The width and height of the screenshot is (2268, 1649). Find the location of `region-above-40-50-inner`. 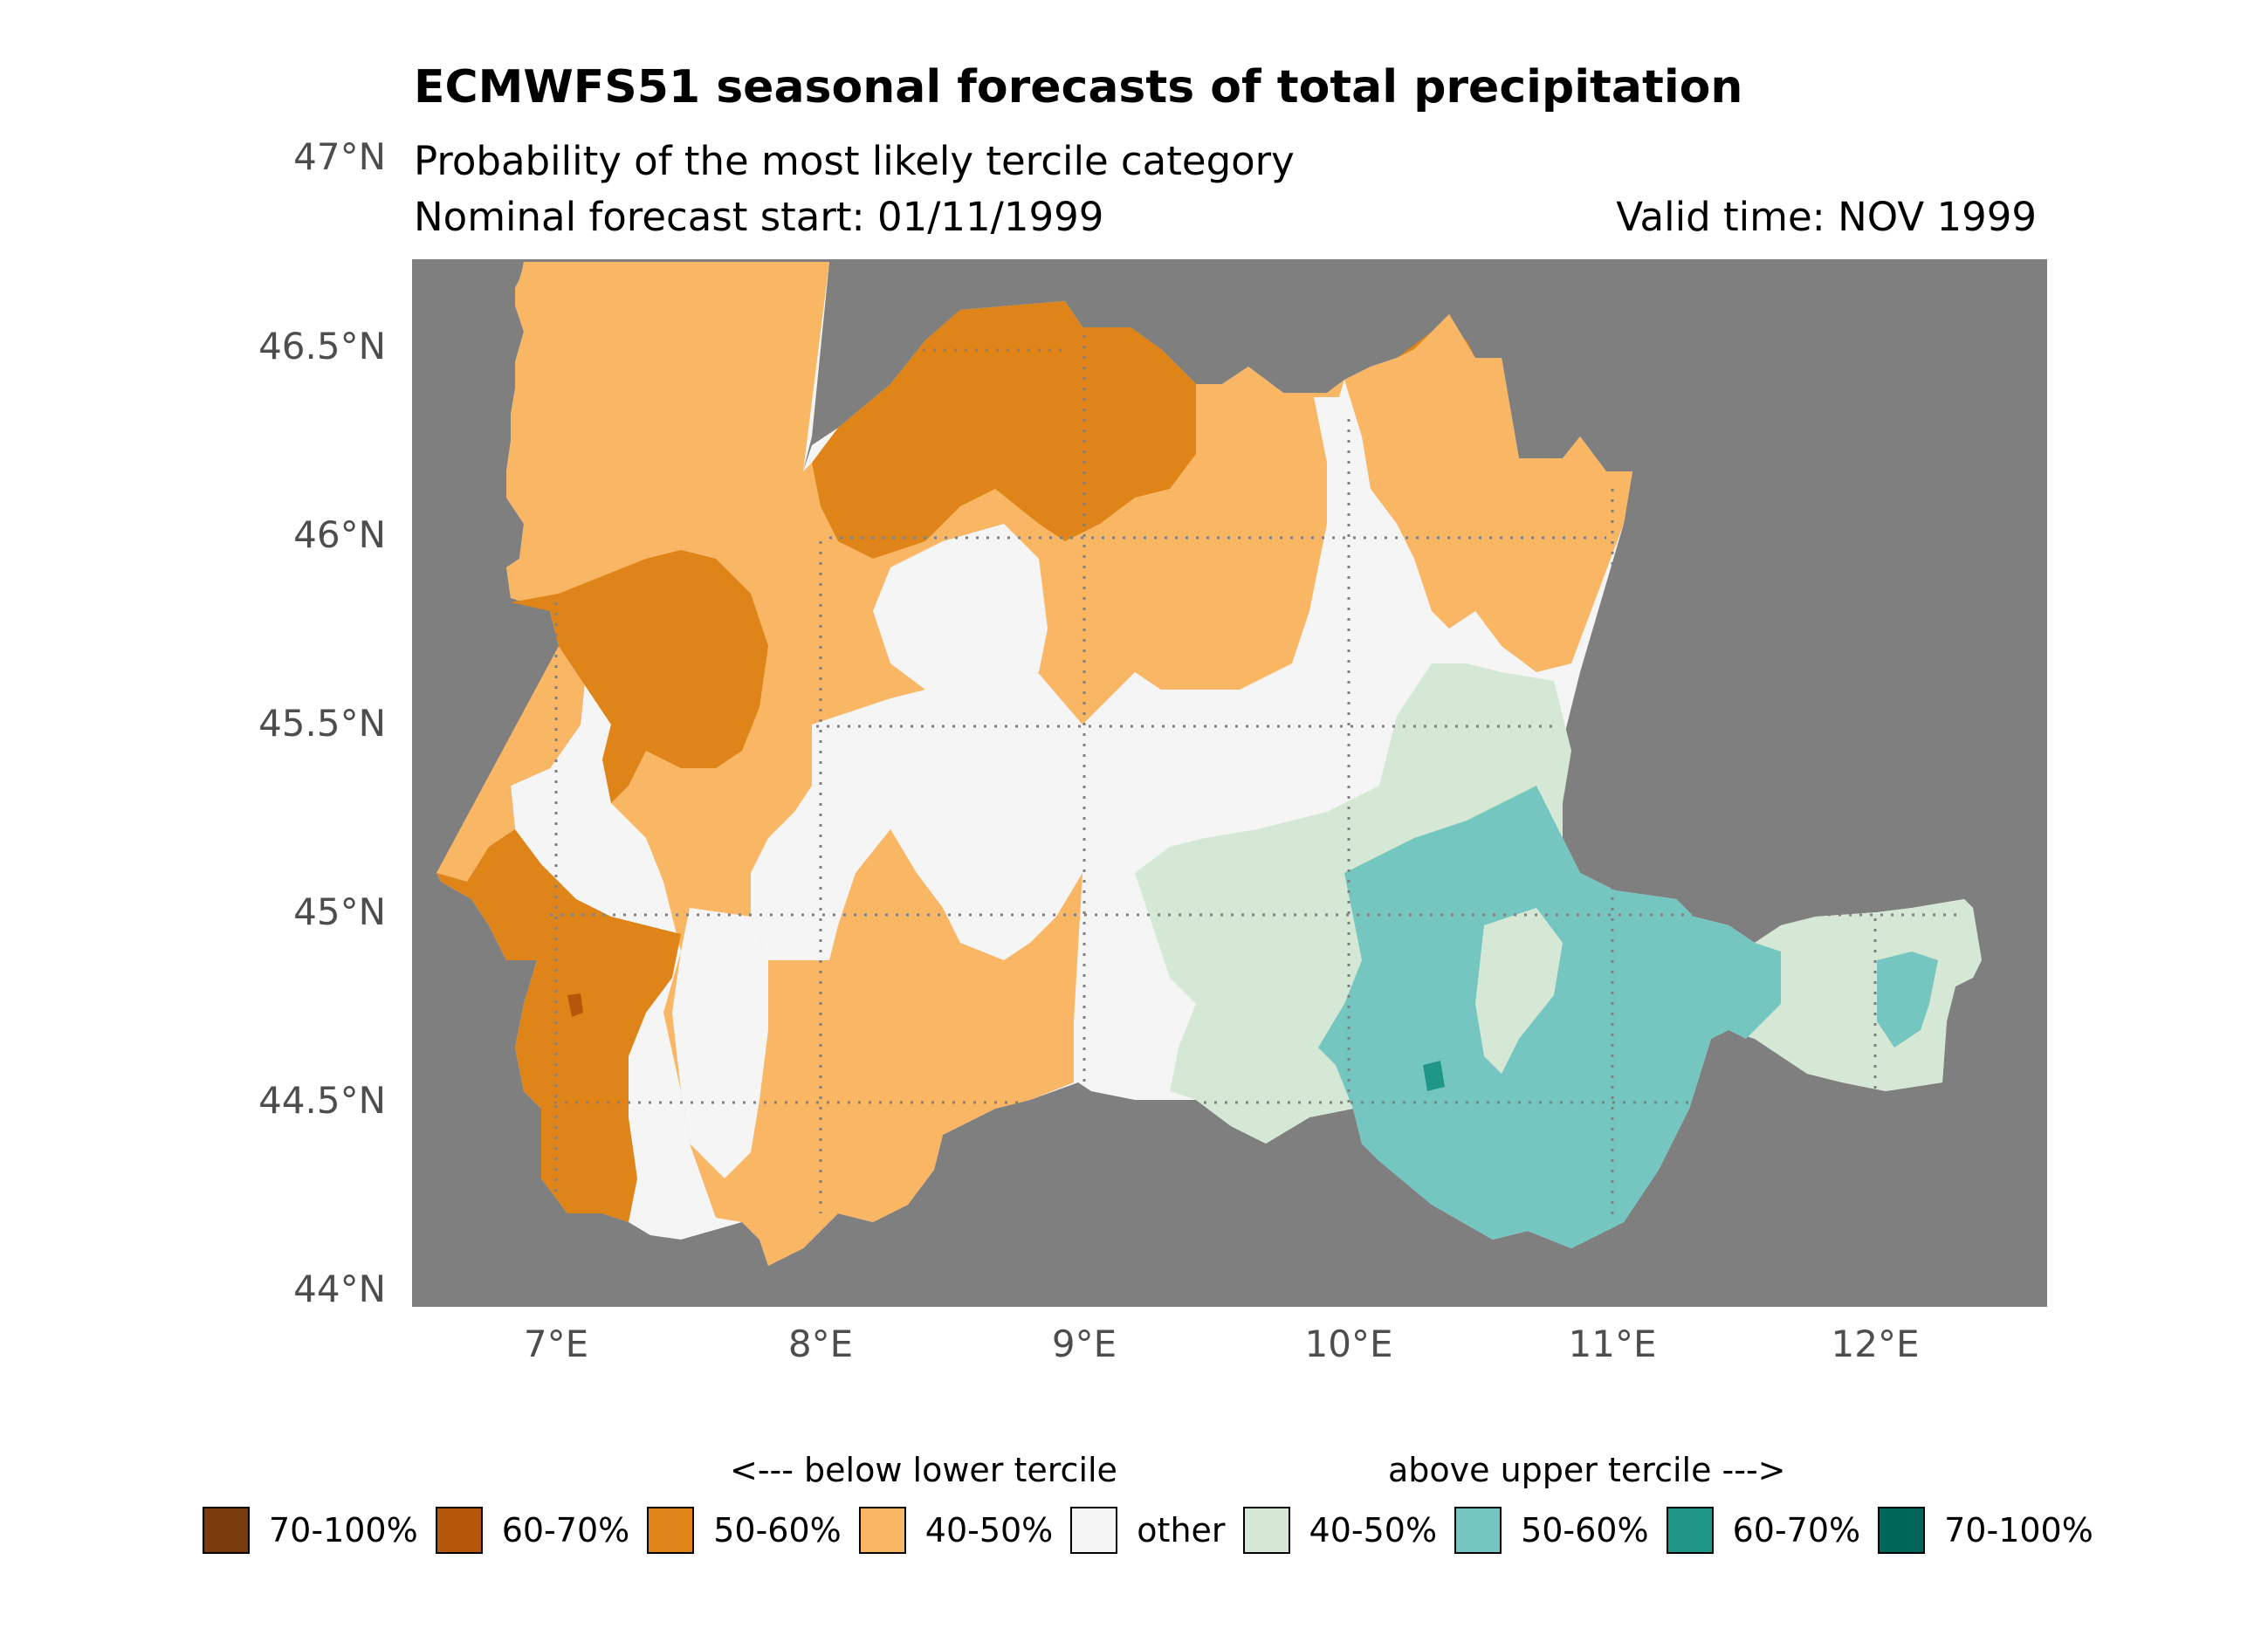

region-above-40-50-inner is located at coordinates (1519, 991).